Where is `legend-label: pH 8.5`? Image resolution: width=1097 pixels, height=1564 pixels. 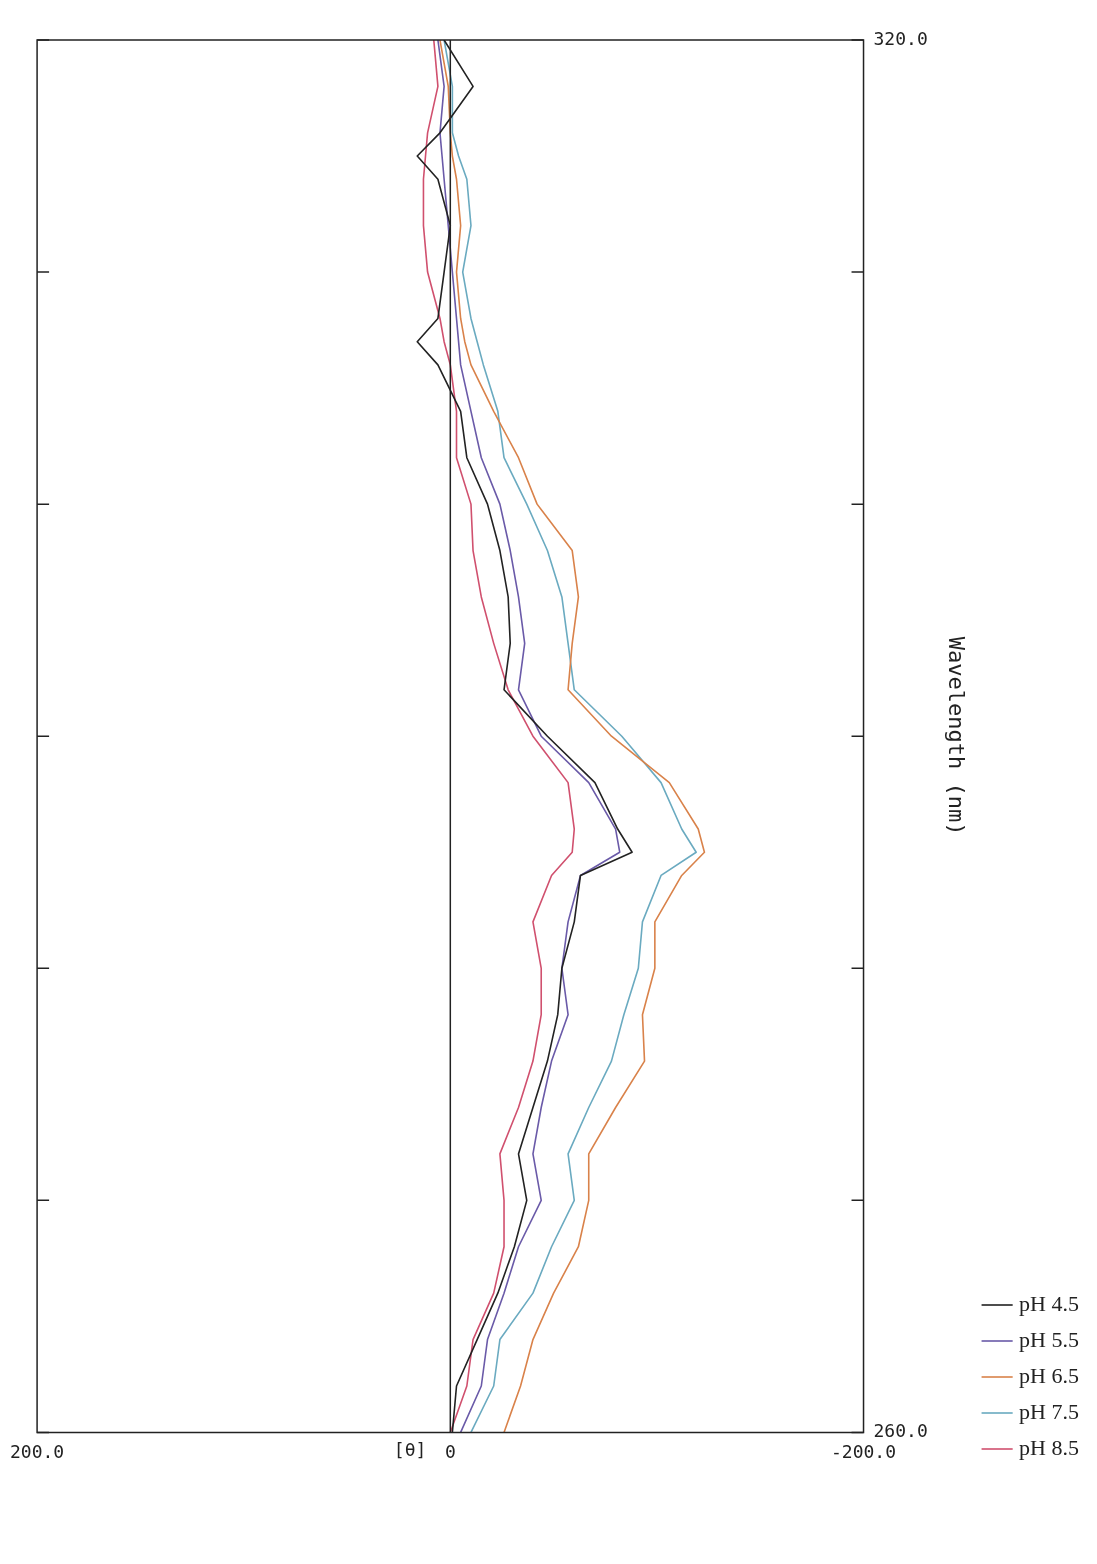 legend-label: pH 8.5 is located at coordinates (1049, 1447).